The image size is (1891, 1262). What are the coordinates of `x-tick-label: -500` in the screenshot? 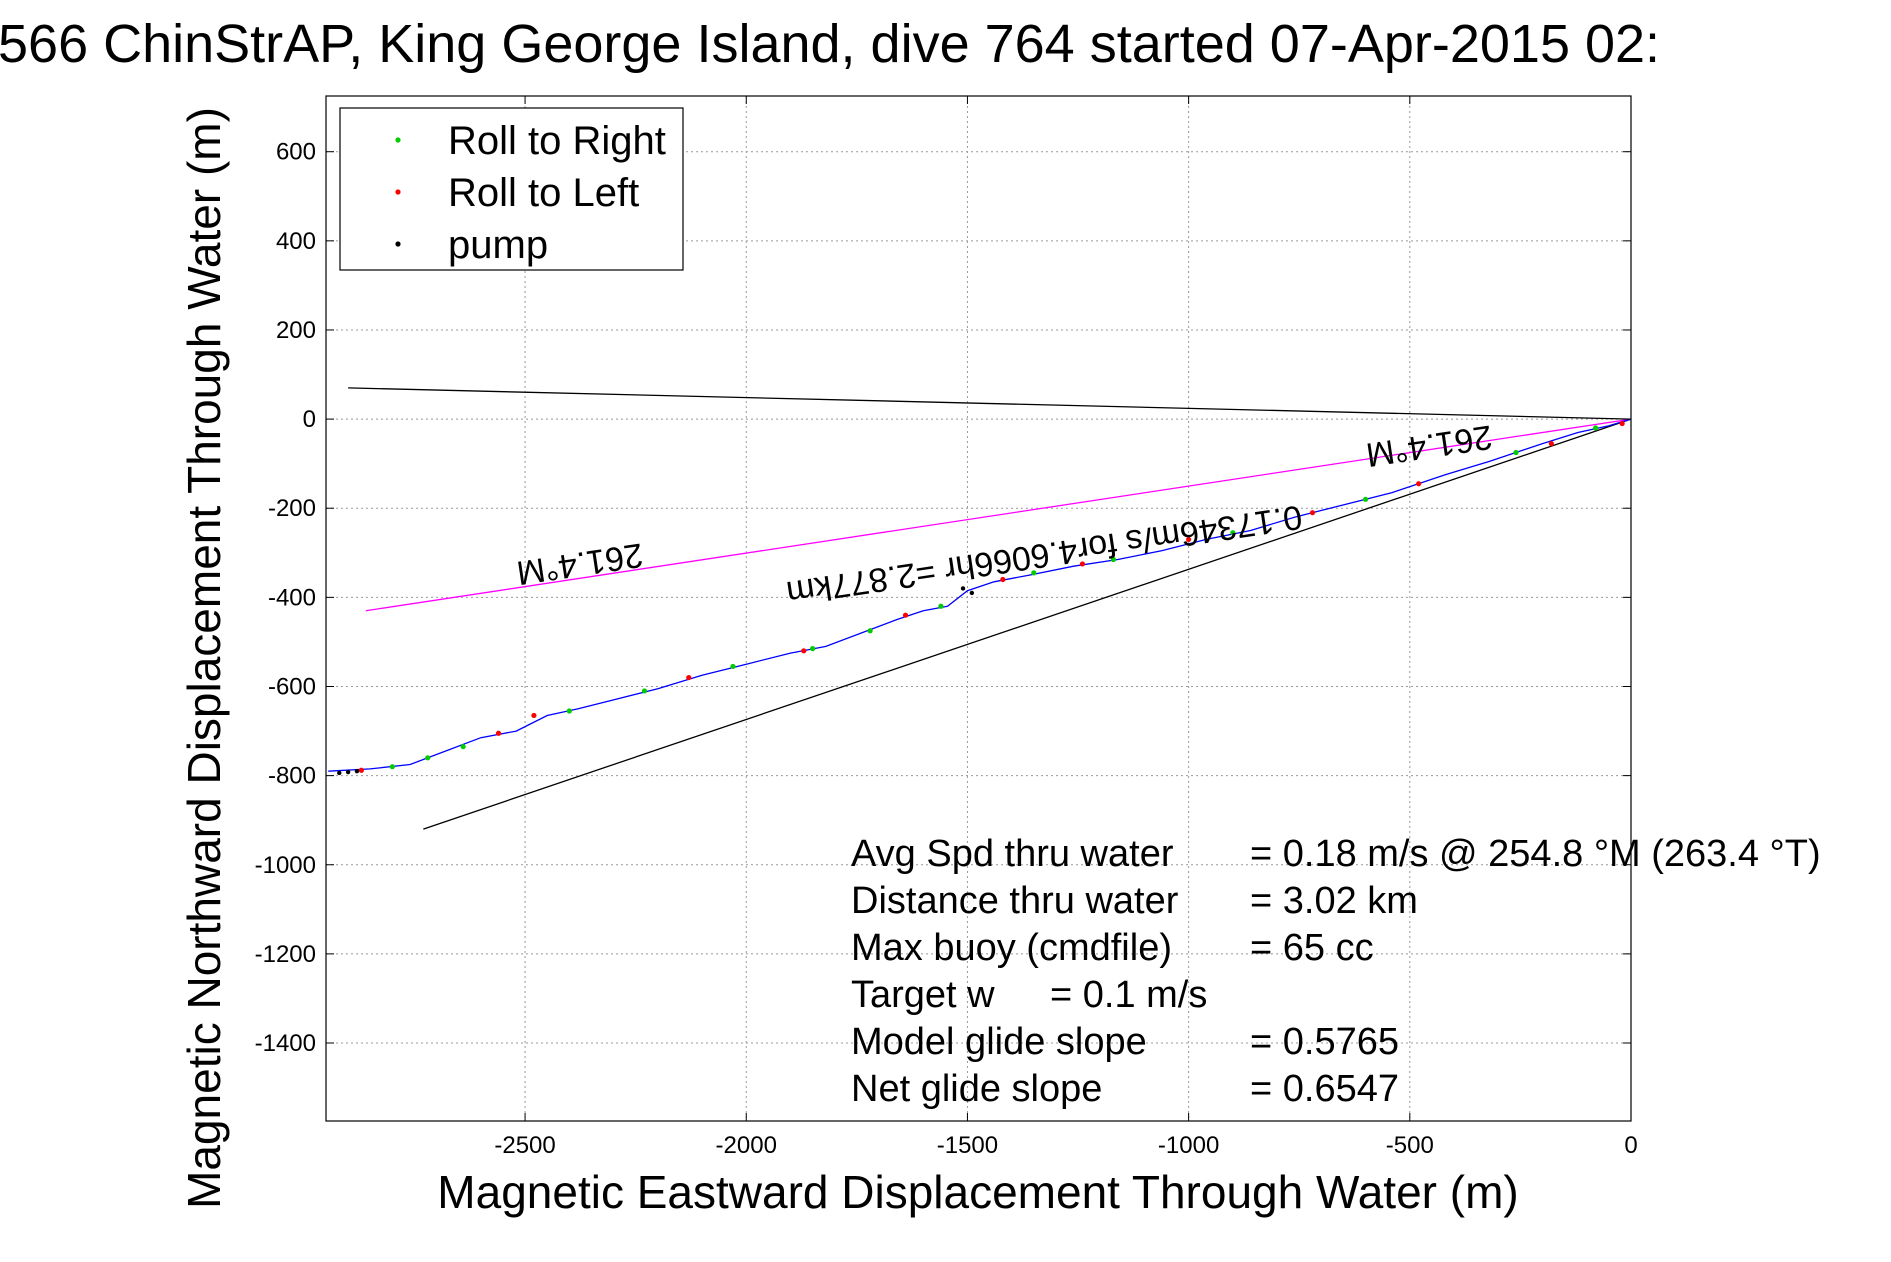 It's located at (1410, 1145).